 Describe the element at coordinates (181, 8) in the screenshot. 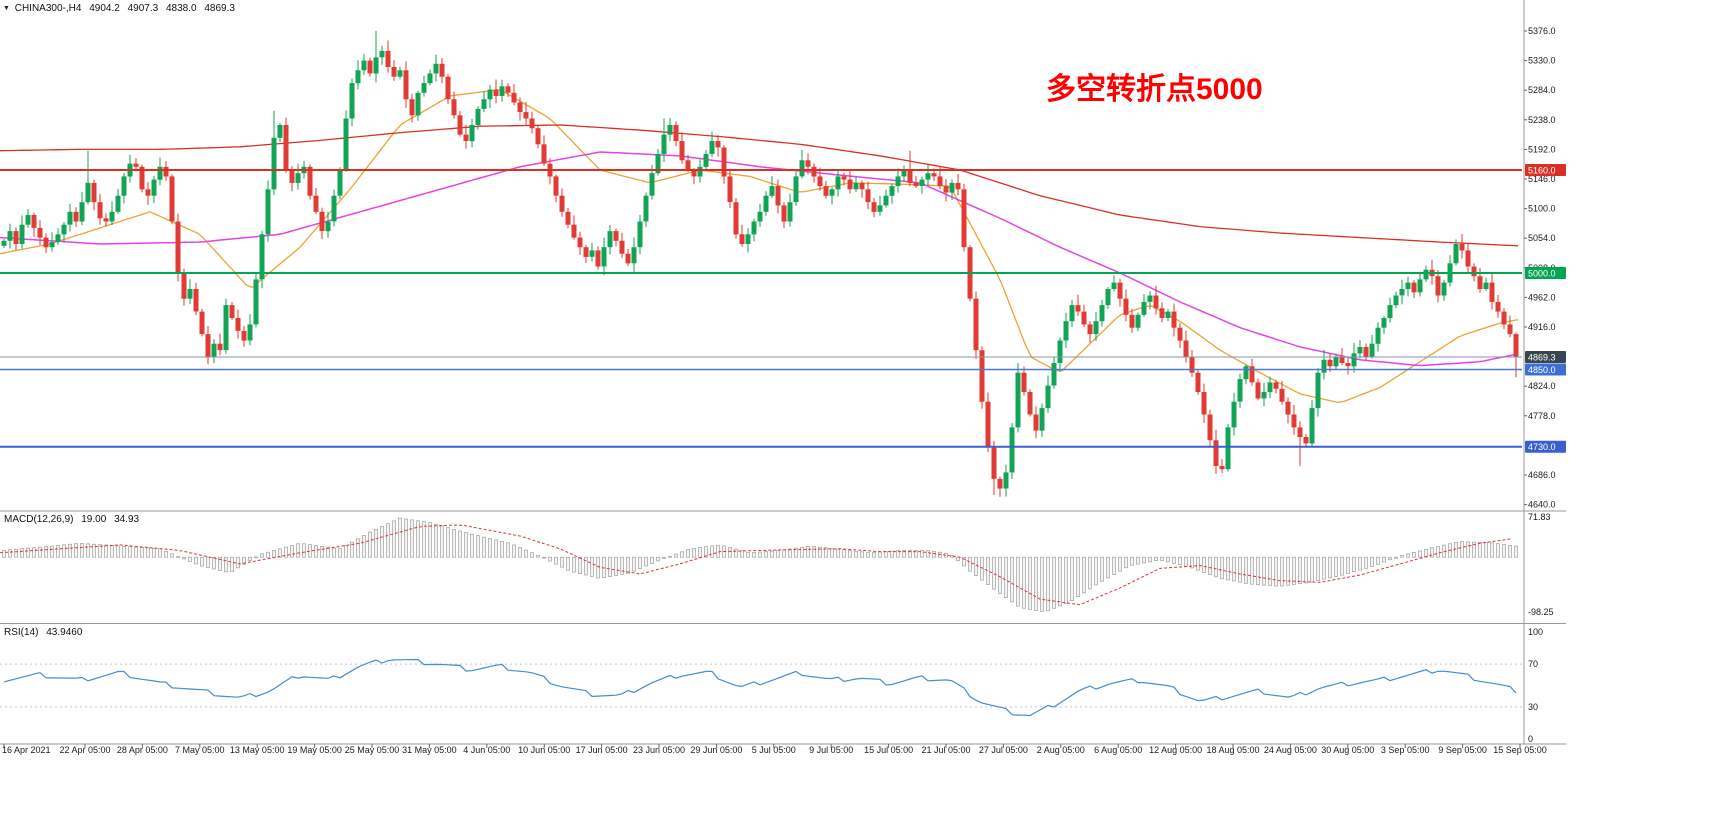

I see `ohlc-low: 4838.0` at that location.